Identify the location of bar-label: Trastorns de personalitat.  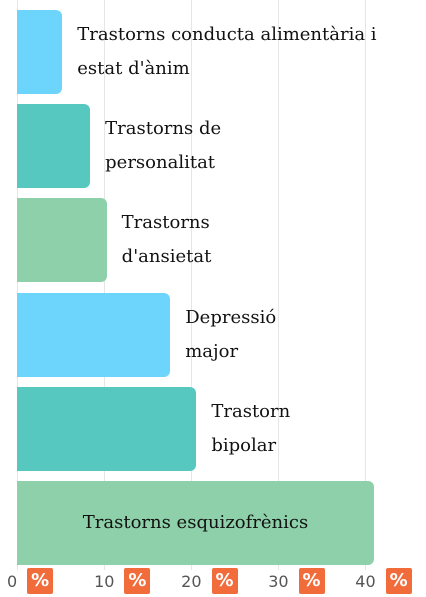
(163, 146).